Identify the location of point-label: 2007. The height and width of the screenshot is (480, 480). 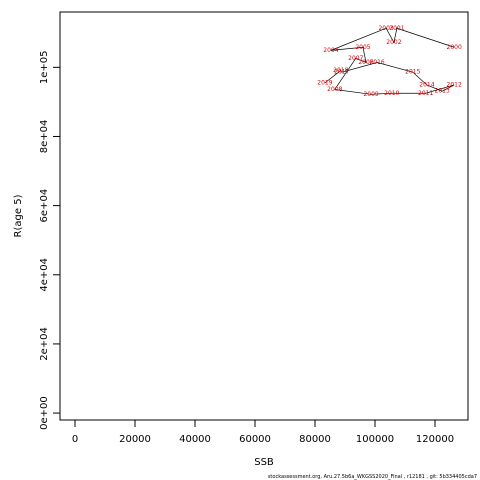
(355, 58).